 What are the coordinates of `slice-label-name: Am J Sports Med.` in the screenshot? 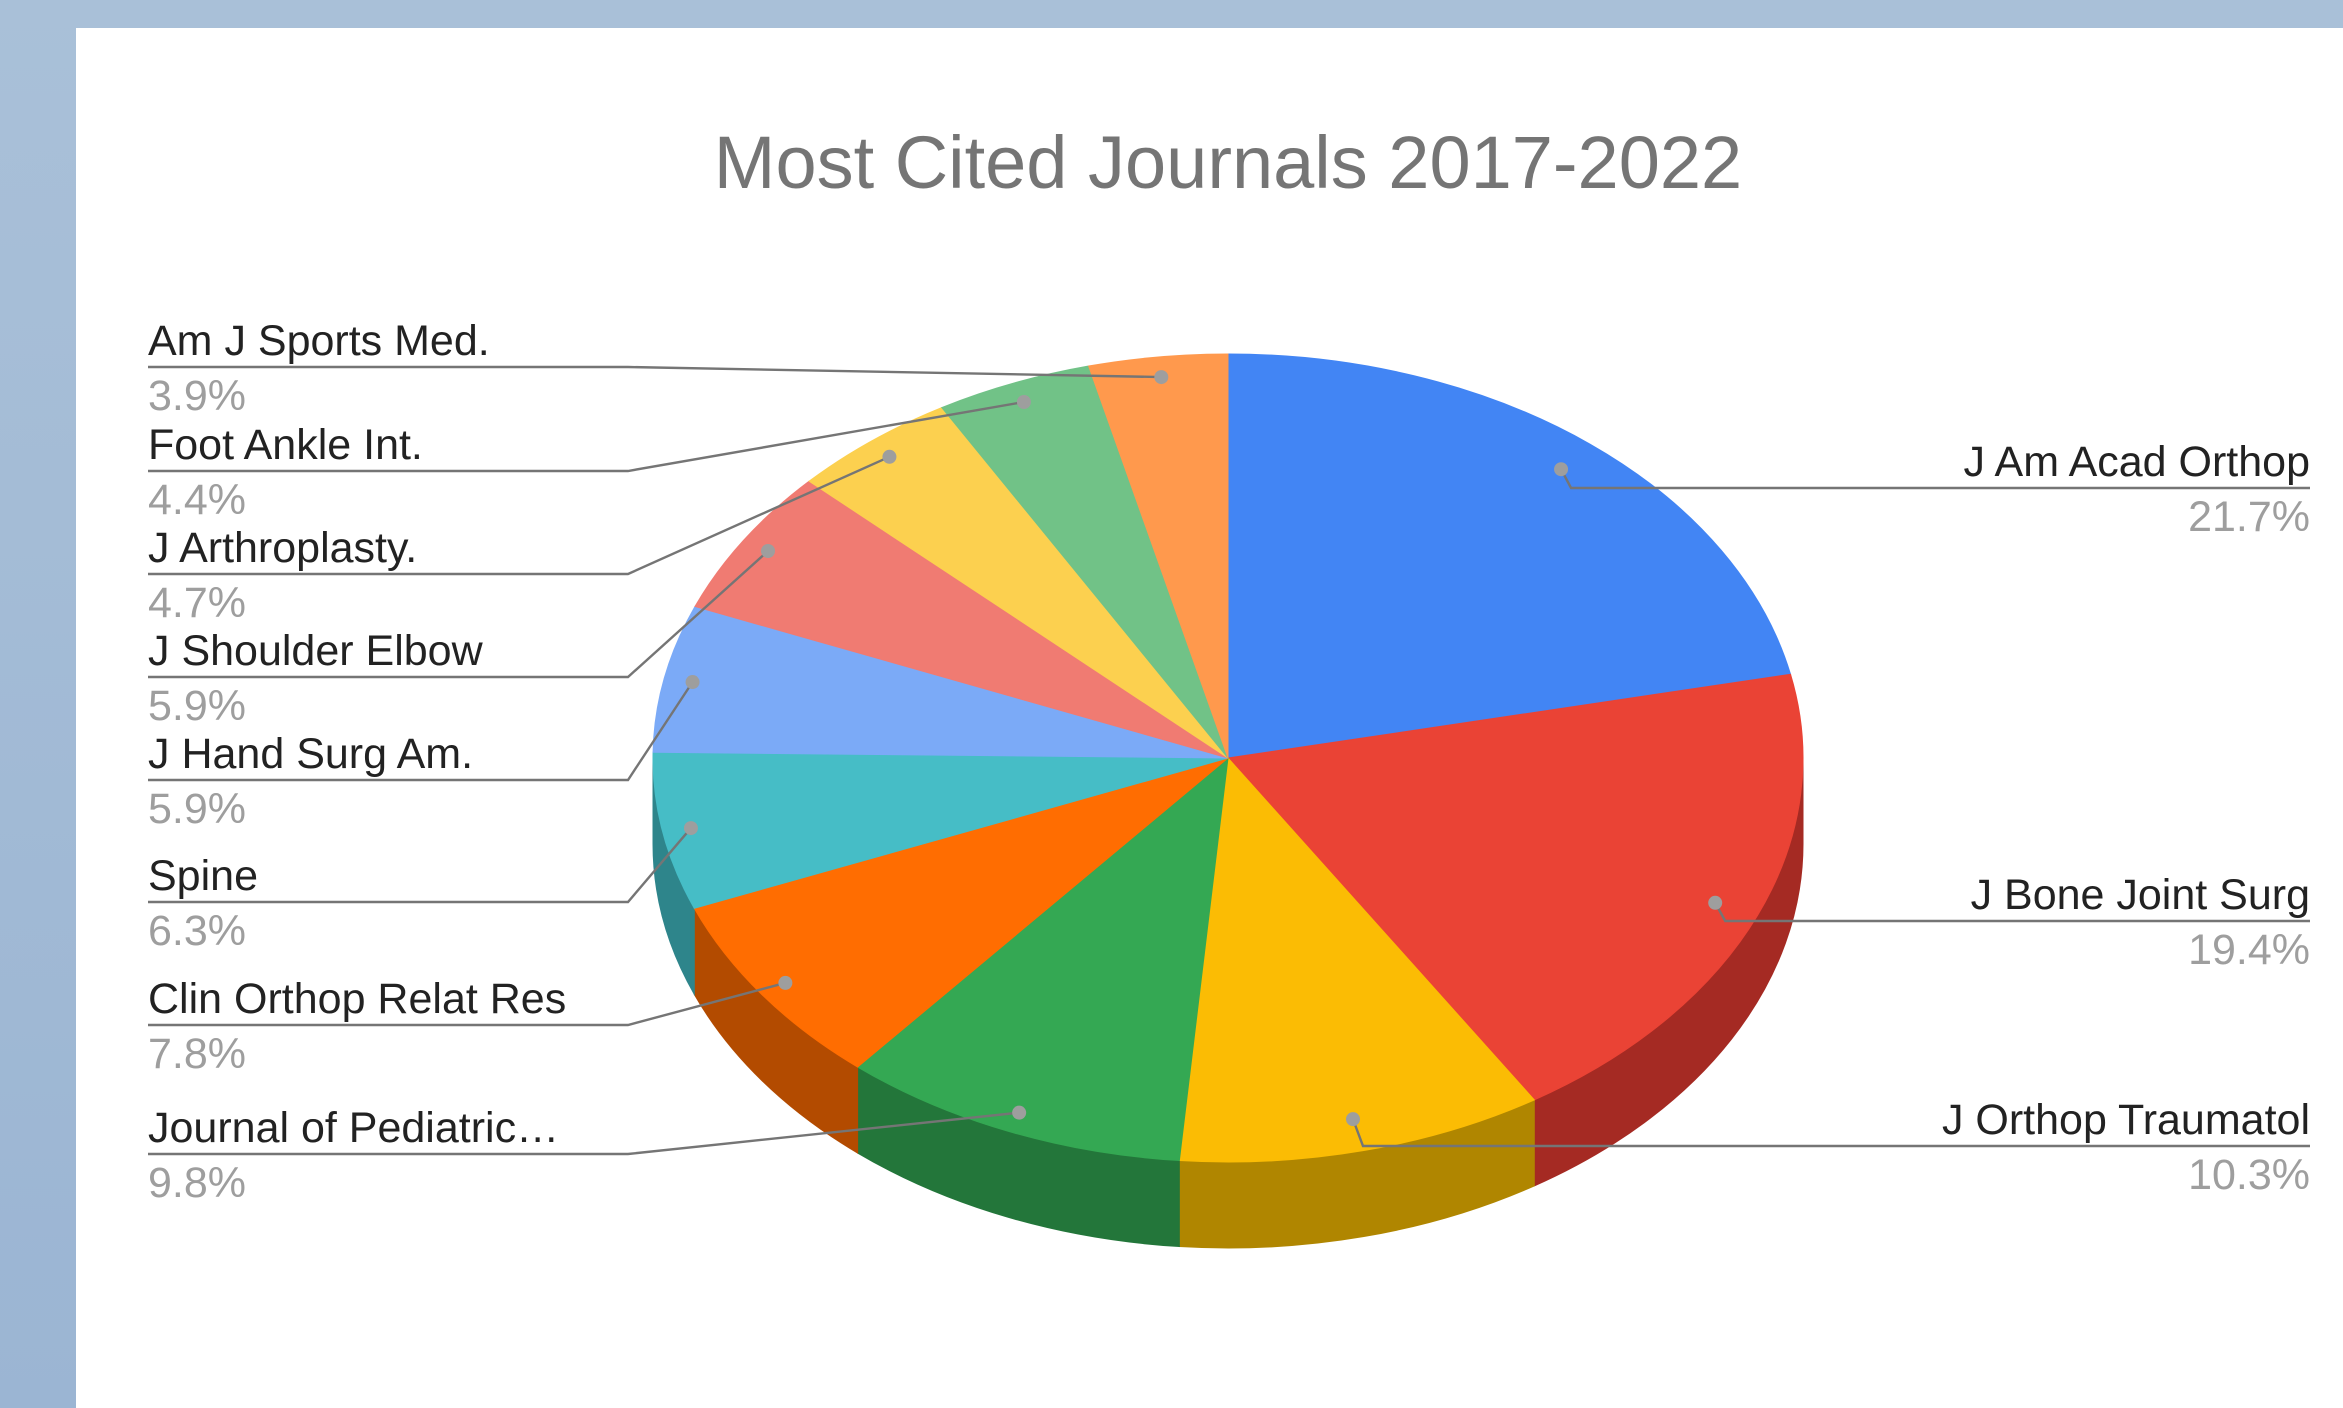 It's located at (319, 341).